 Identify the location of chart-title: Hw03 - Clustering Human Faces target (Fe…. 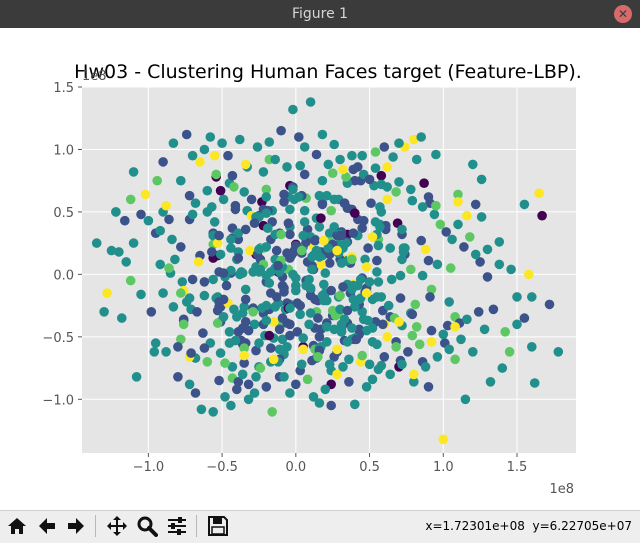
(328, 72).